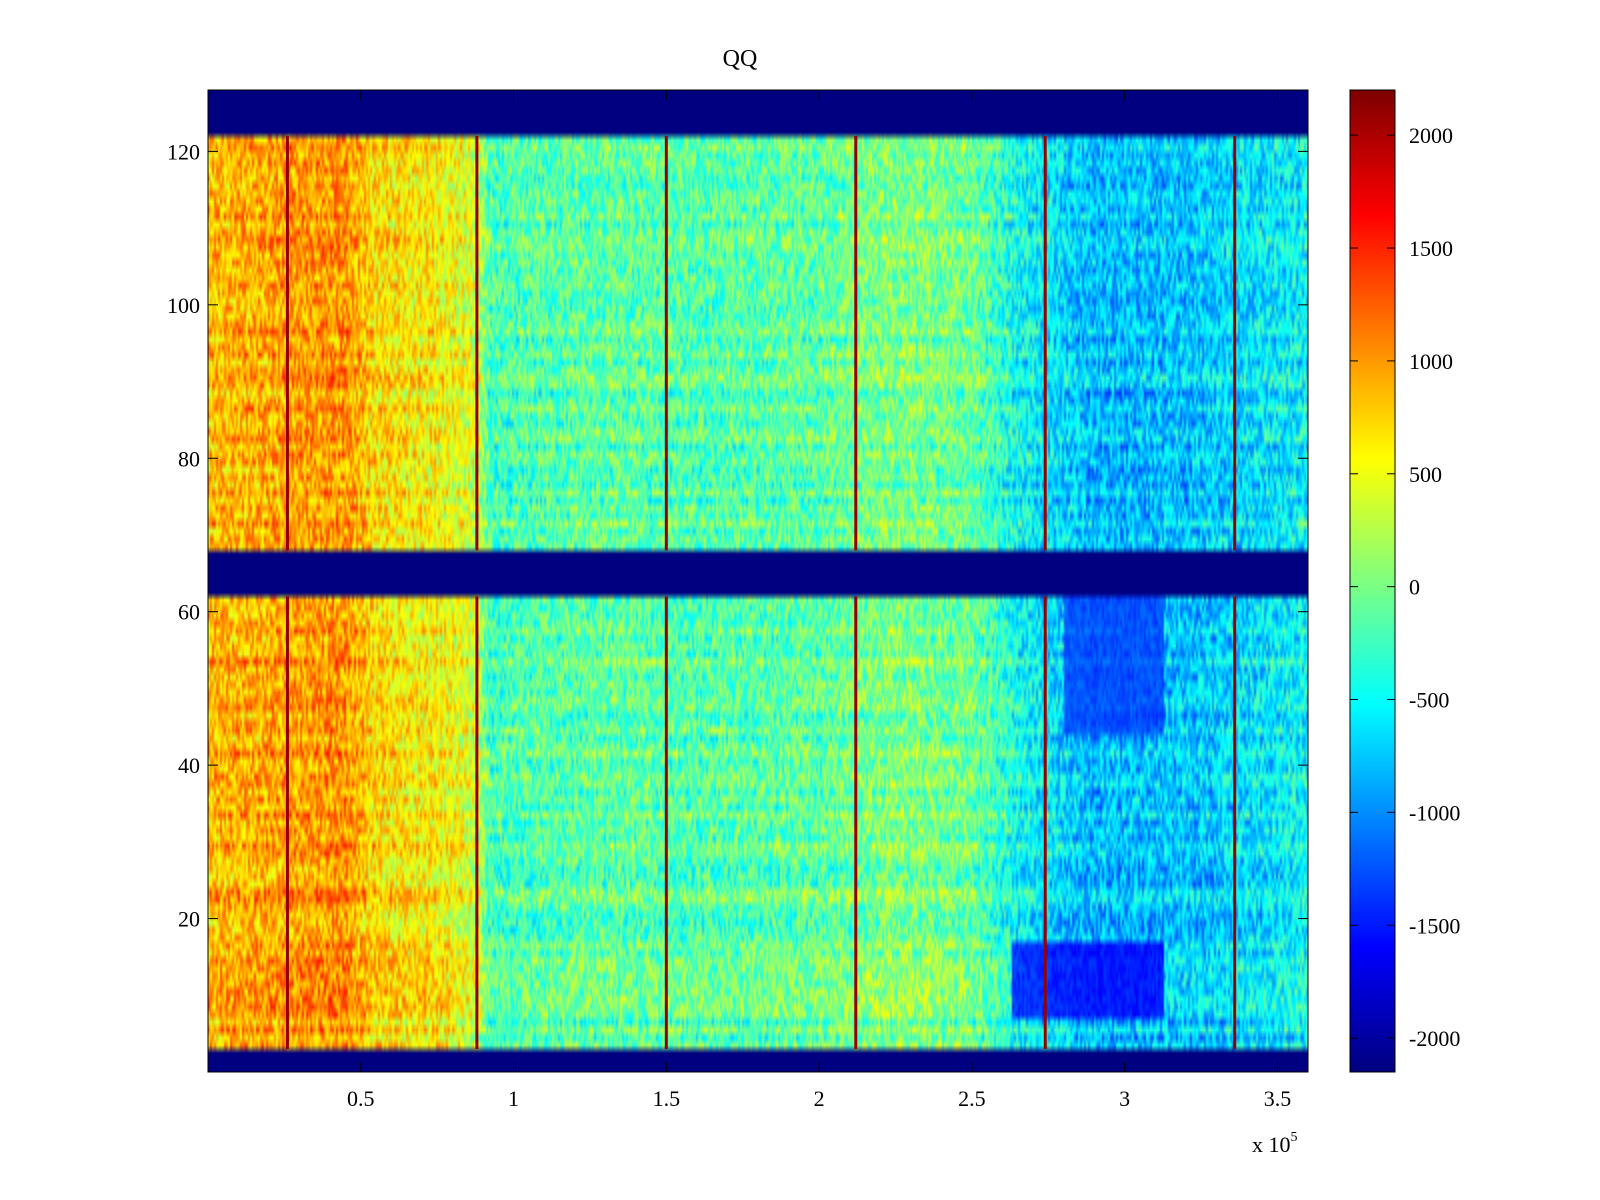  What do you see at coordinates (1431, 248) in the screenshot?
I see `colorbar-tick-label: 1500` at bounding box center [1431, 248].